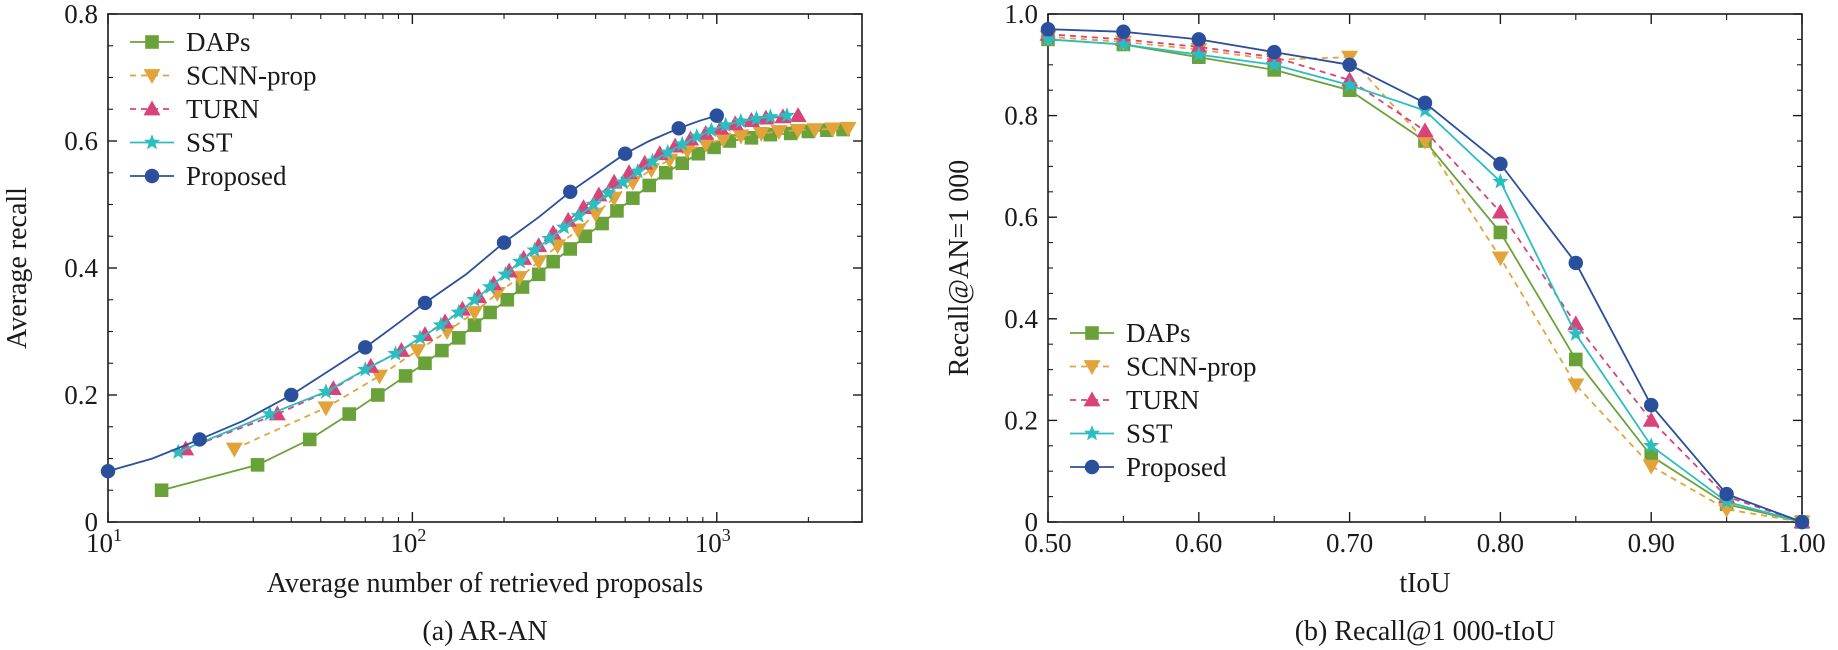 This screenshot has height=650, width=1838. What do you see at coordinates (92, 522) in the screenshot?
I see `y-tick-label: 0` at bounding box center [92, 522].